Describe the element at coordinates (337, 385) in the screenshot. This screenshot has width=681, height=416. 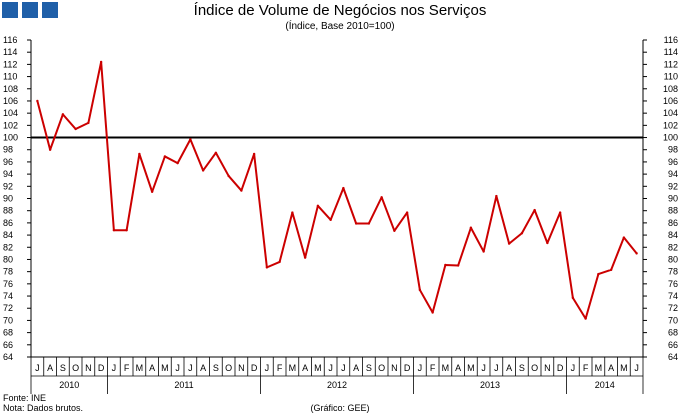
I see `year-label: 2012` at that location.